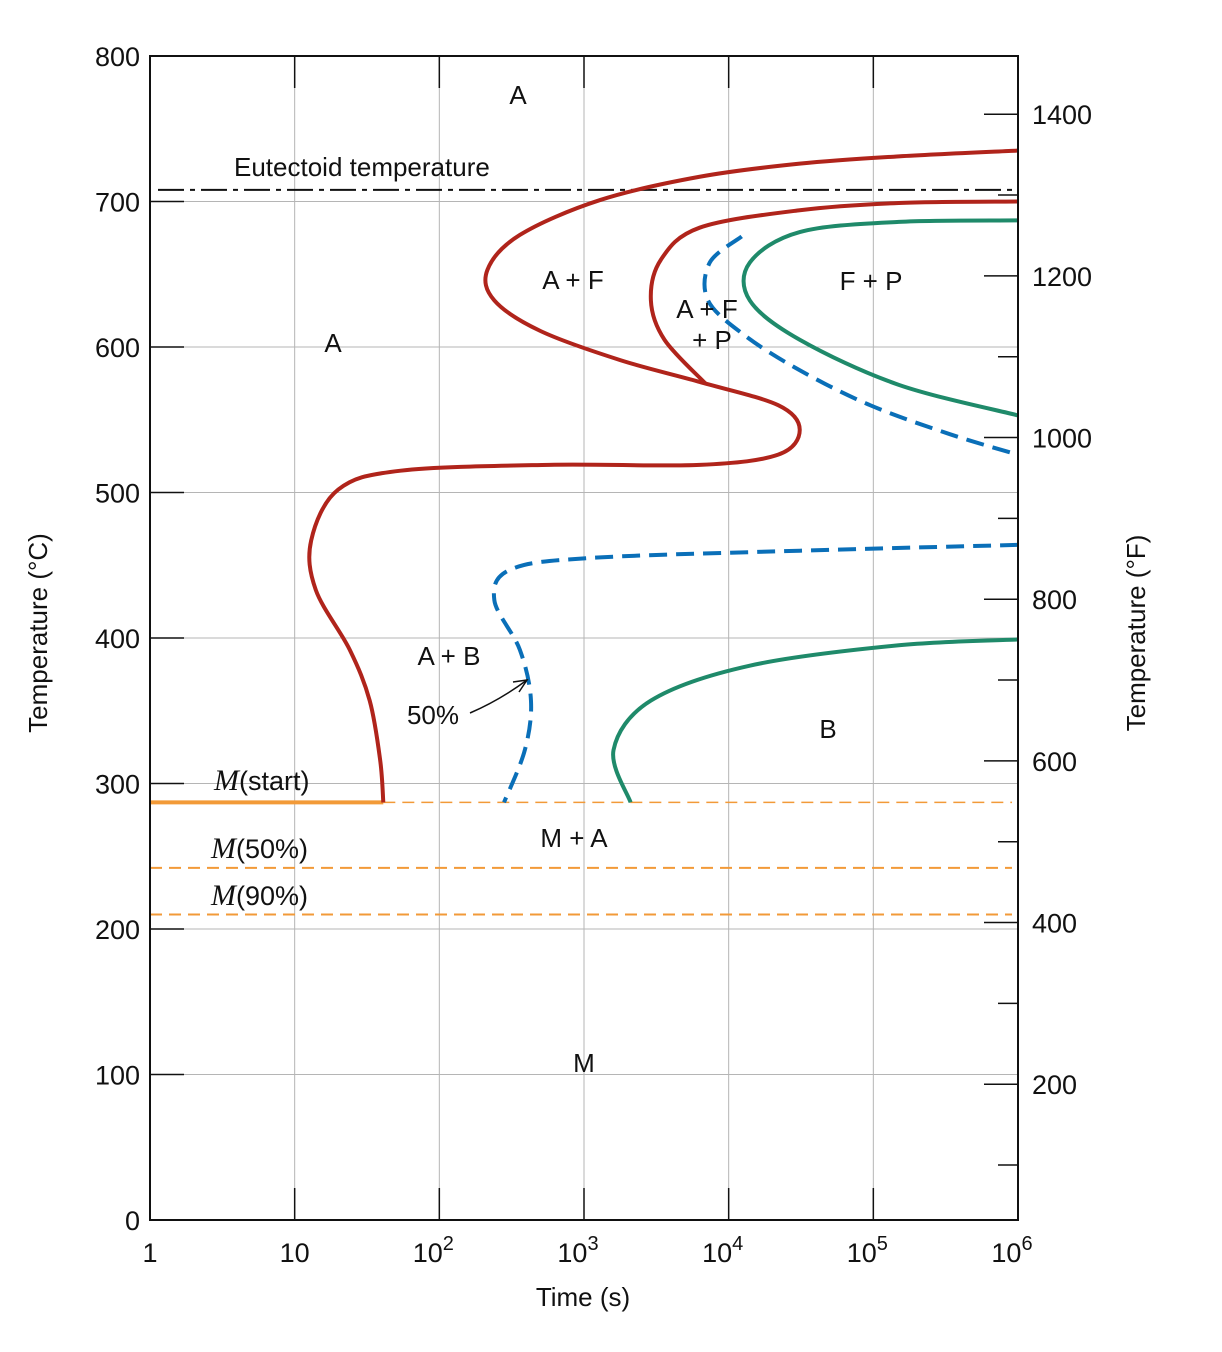 The image size is (1222, 1352). Describe the element at coordinates (871, 281) in the screenshot. I see `region-label-f-plus-p: F + P` at that location.